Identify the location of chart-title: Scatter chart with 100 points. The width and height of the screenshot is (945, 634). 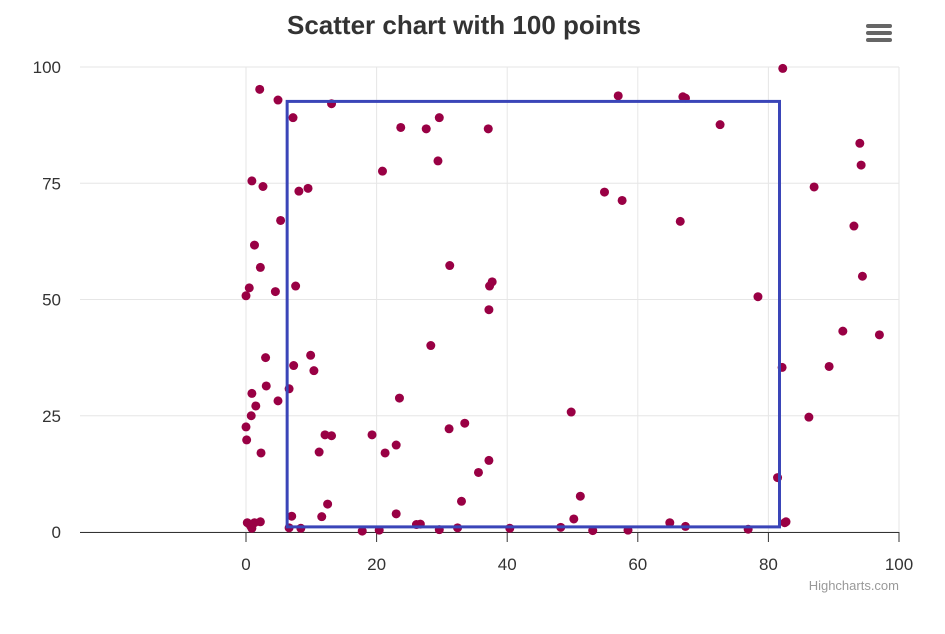
(464, 25).